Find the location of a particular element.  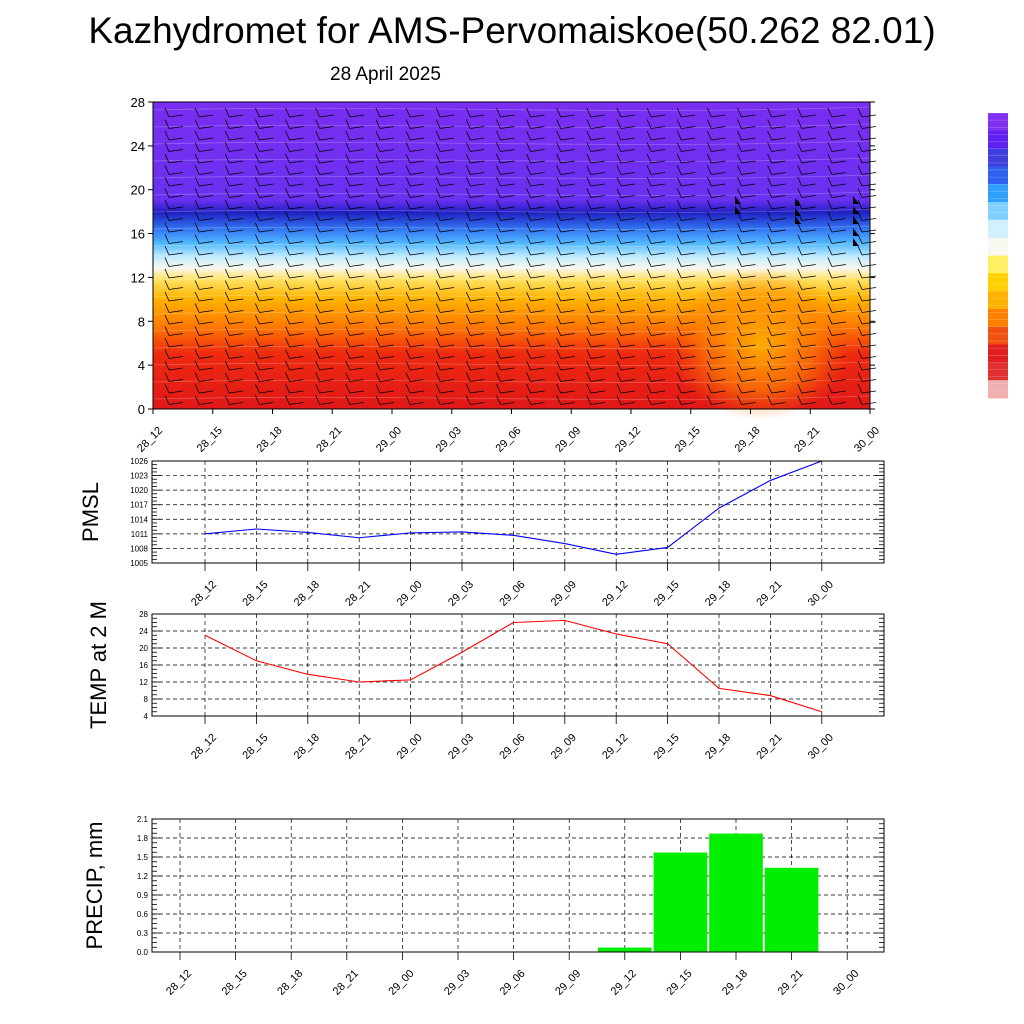

x-tick-label: 29_00 is located at coordinates (389, 440).